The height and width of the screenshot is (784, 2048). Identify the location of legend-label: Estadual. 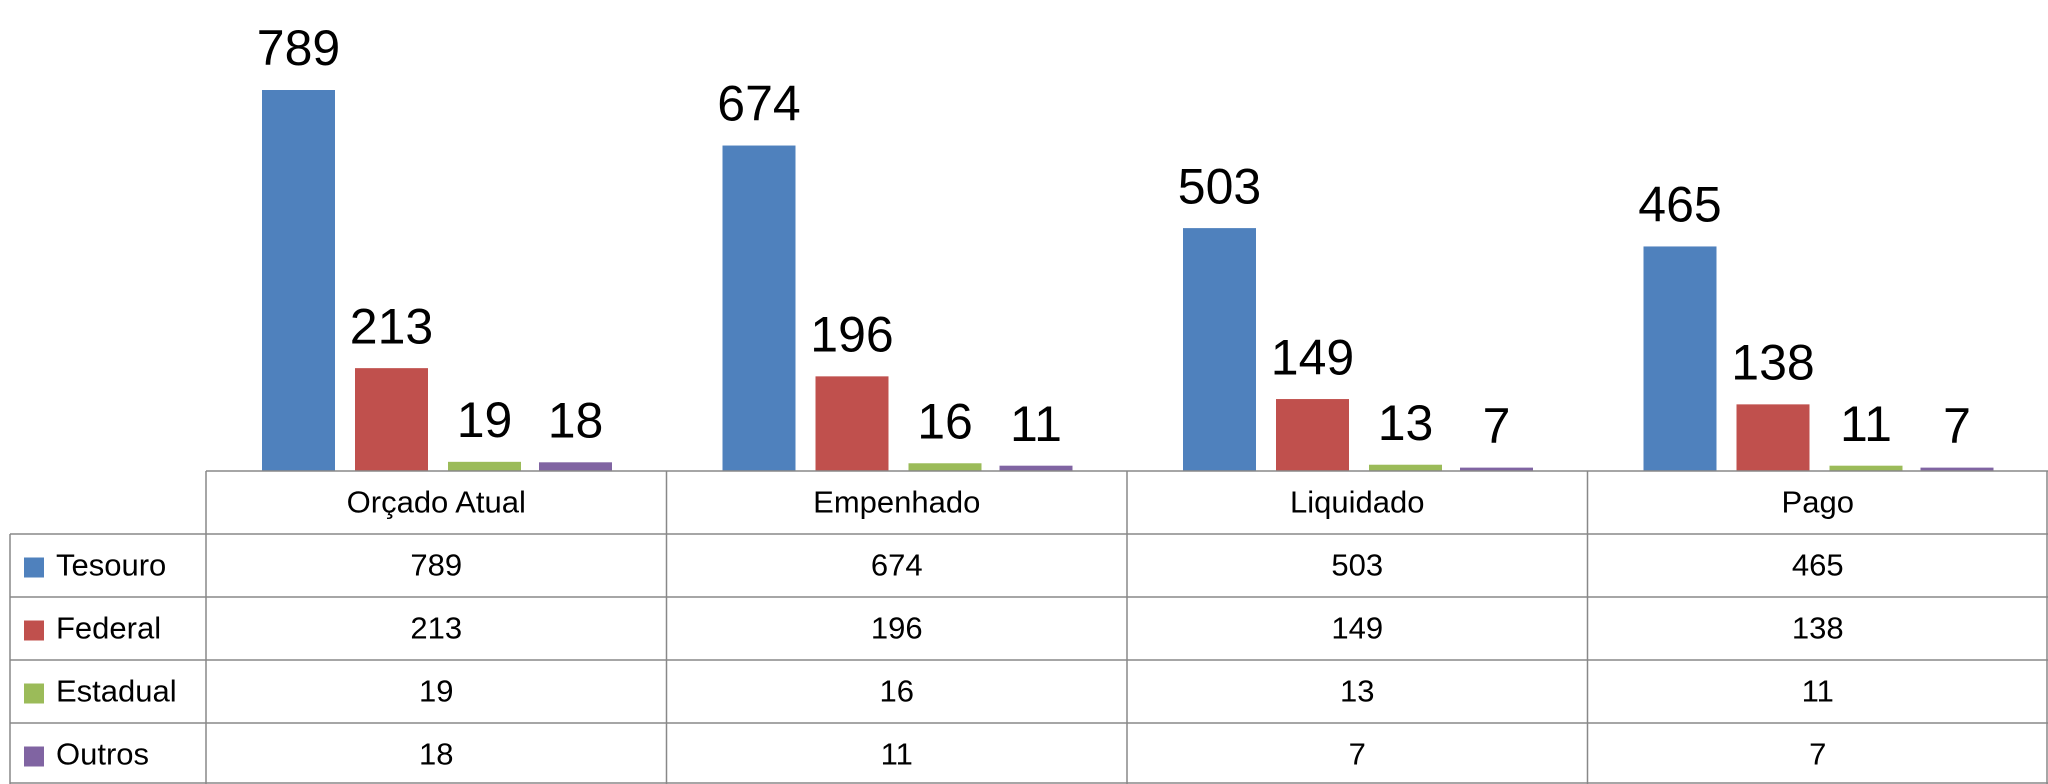
(116, 691).